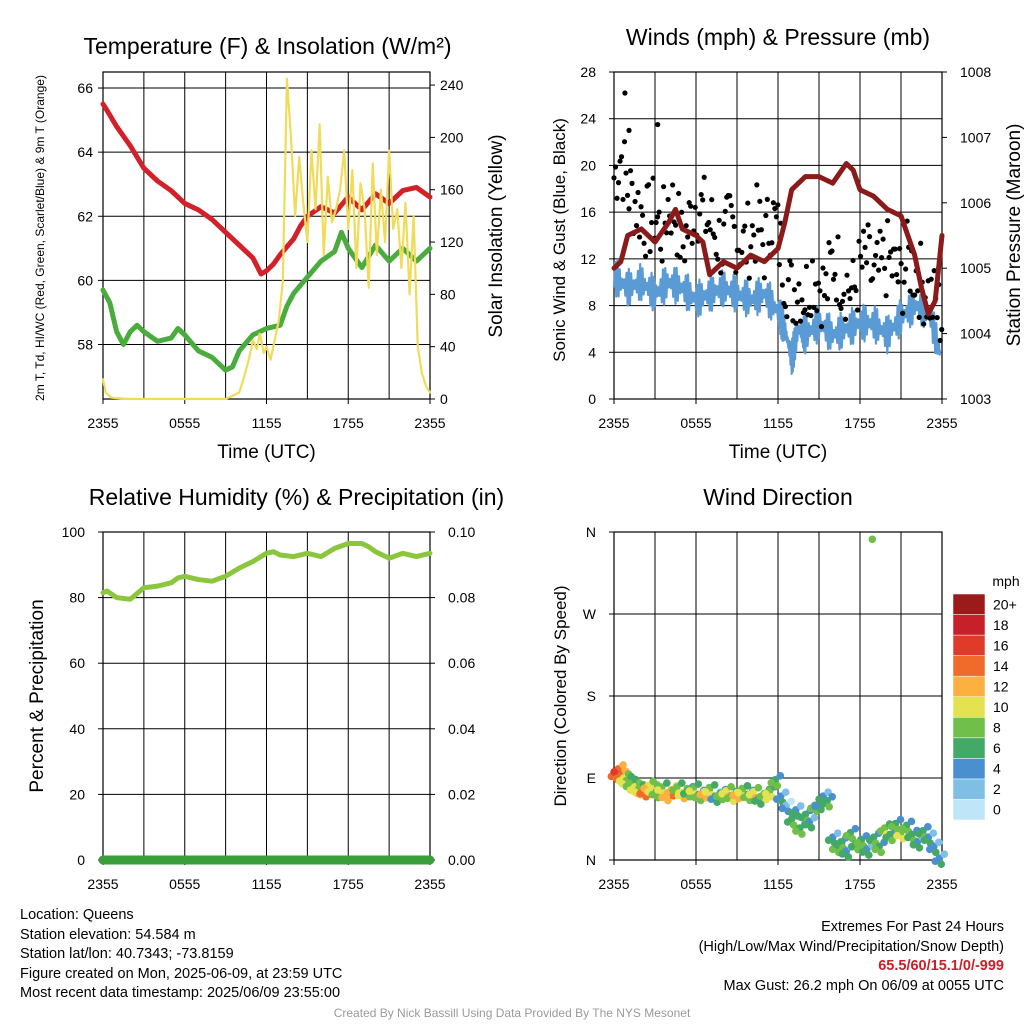 The image size is (1024, 1024). What do you see at coordinates (592, 306) in the screenshot?
I see `y-tick-label: 8` at bounding box center [592, 306].